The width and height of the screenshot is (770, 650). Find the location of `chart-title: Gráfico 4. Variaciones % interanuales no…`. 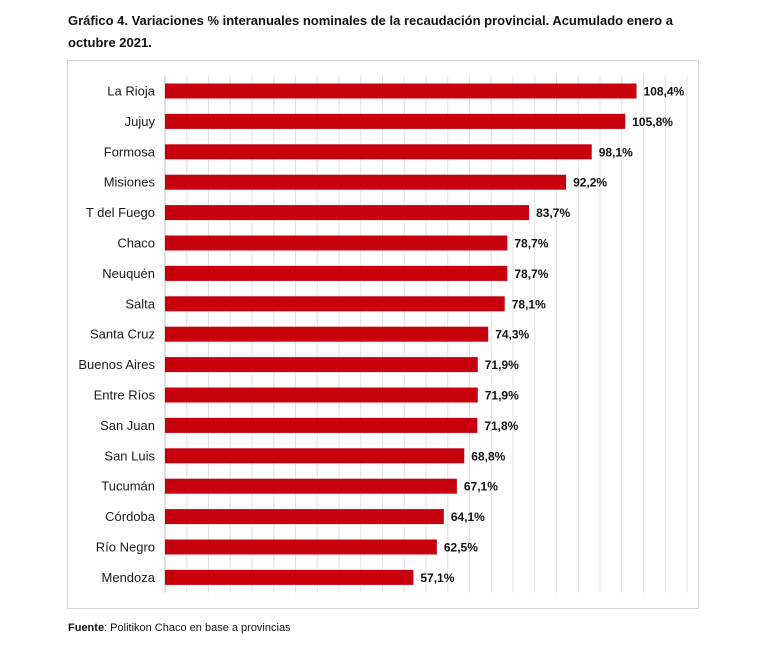

chart-title: Gráfico 4. Variaciones % interanuales no… is located at coordinates (370, 31).